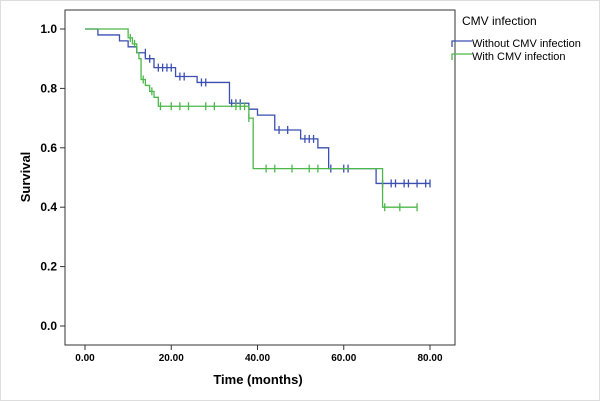 Image resolution: width=600 pixels, height=401 pixels. Describe the element at coordinates (48, 207) in the screenshot. I see `y-tick-label: 0.4` at that location.